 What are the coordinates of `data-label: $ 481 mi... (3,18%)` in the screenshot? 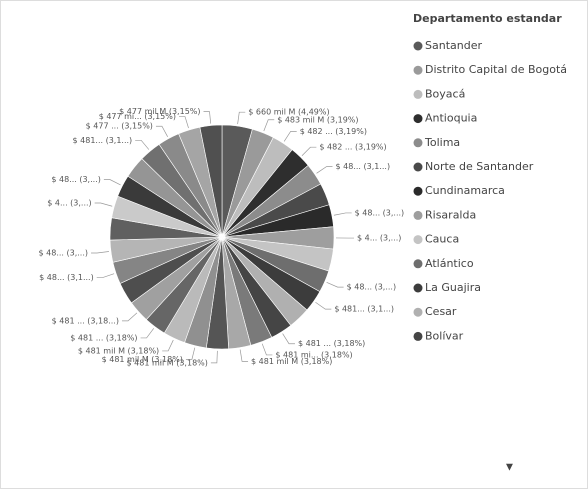 It's located at (313, 354).